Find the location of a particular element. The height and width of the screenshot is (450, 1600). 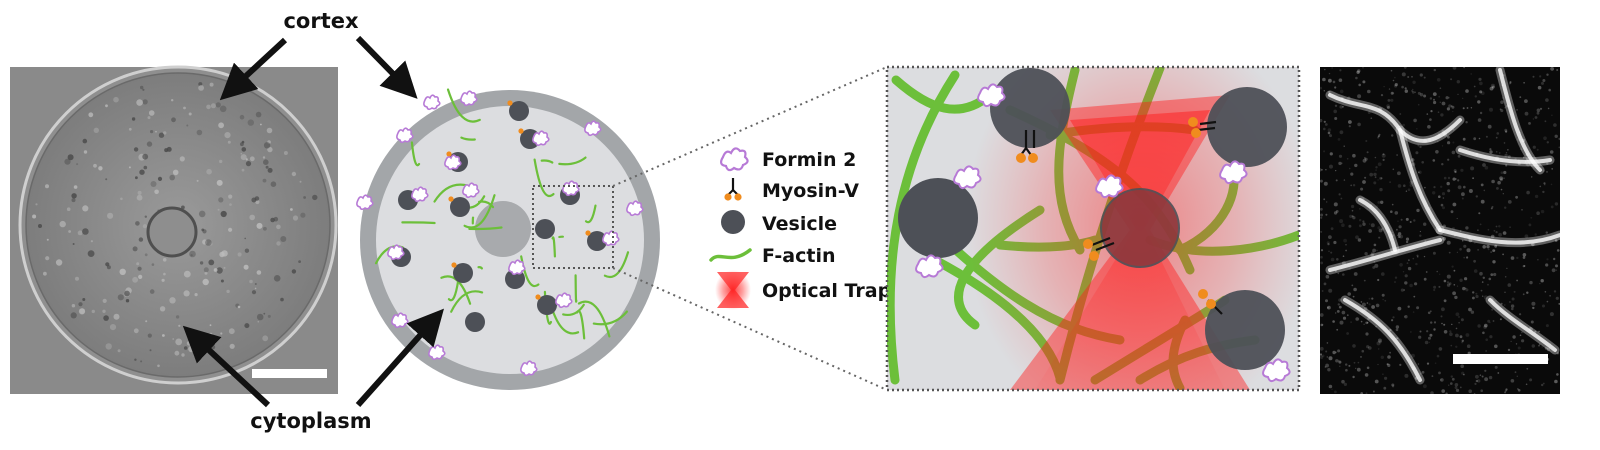

cytoplasm-label: cytoplasm is located at coordinates (310, 421).